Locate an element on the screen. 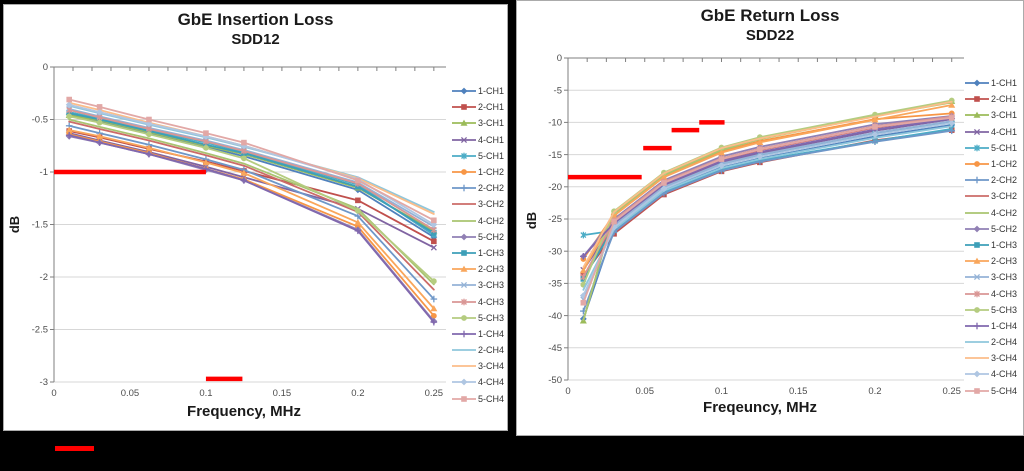 This screenshot has width=1024, height=471. legend-item: 1-CH3 is located at coordinates (991, 245).